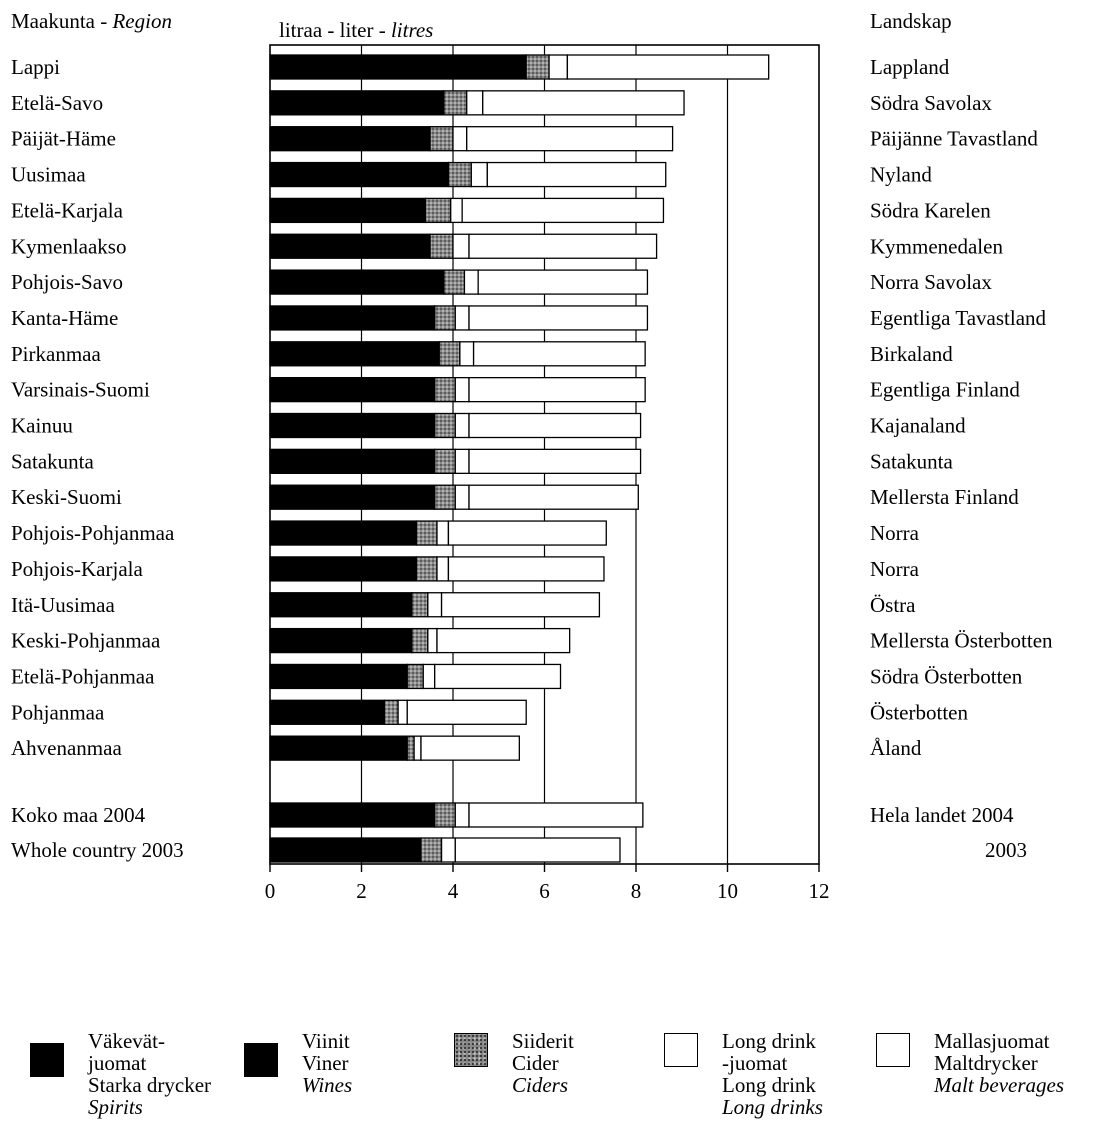 This screenshot has height=1127, width=1095. What do you see at coordinates (97, 850) in the screenshot?
I see `row-label-fi: Whole country 2003` at bounding box center [97, 850].